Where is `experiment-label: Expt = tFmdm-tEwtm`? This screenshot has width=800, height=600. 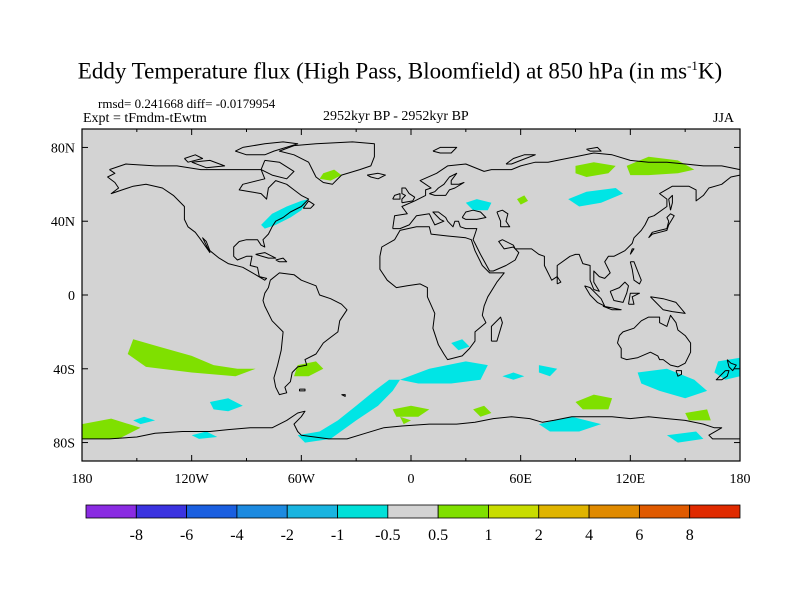 experiment-label: Expt = tFmdm-tEwtm is located at coordinates (145, 118).